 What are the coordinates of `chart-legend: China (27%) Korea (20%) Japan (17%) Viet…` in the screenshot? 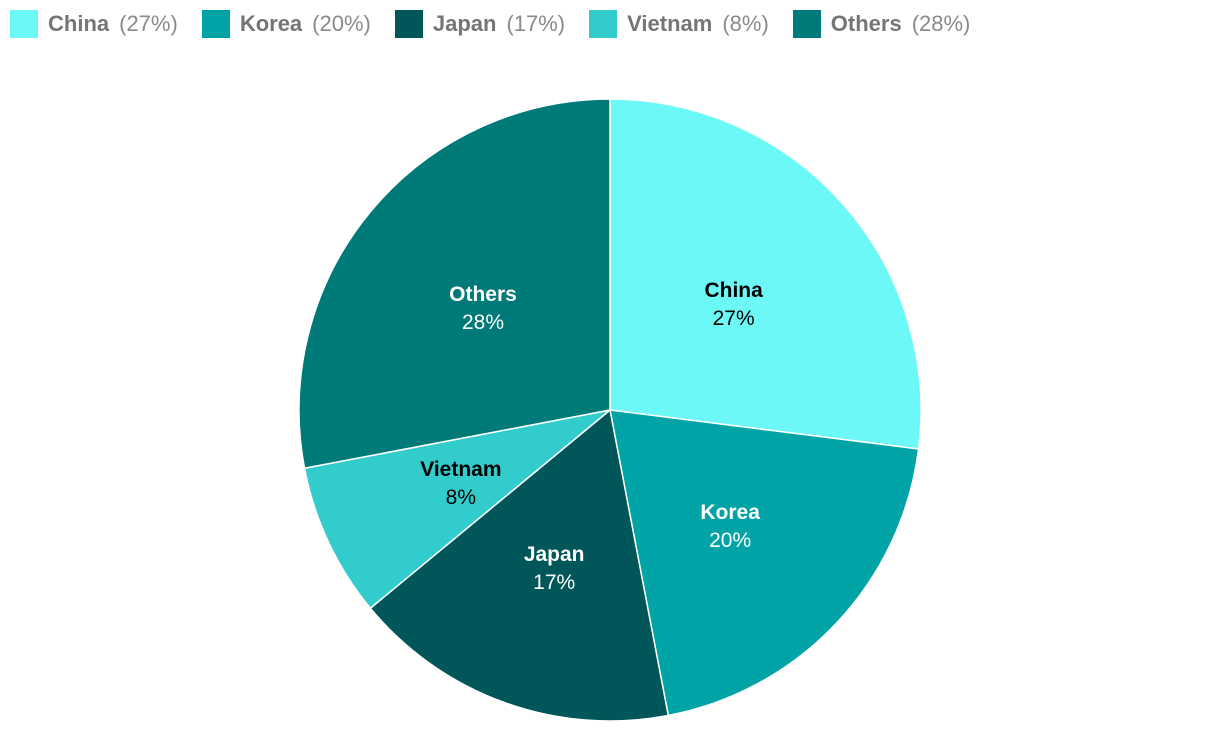 It's located at (490, 24).